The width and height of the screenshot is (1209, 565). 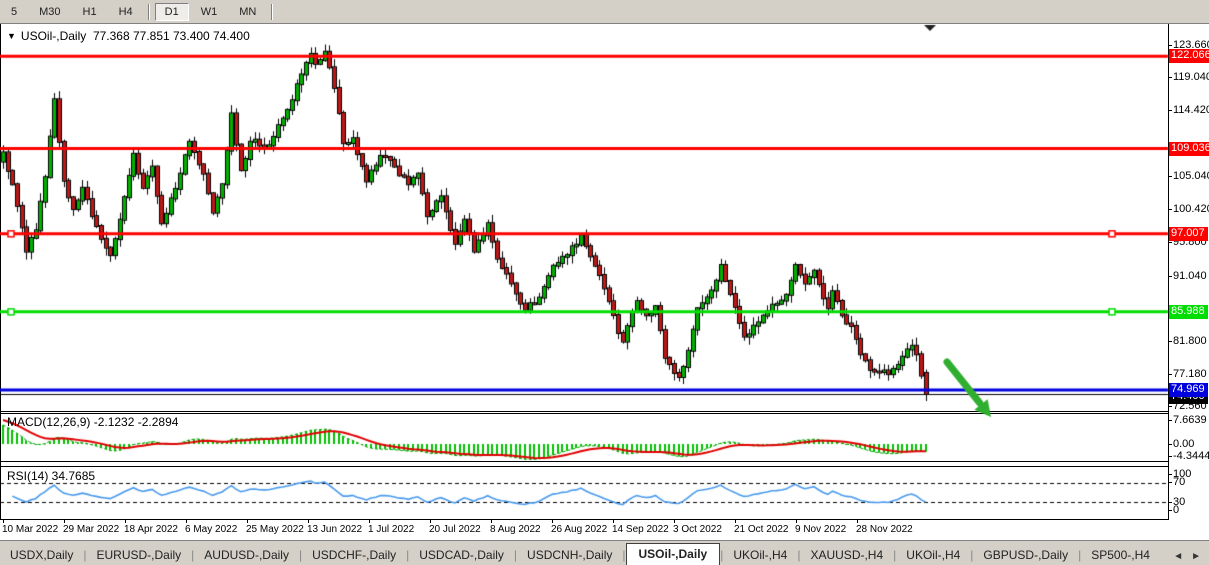 I want to click on level-price-label: 109.036, so click(x=1189, y=148).